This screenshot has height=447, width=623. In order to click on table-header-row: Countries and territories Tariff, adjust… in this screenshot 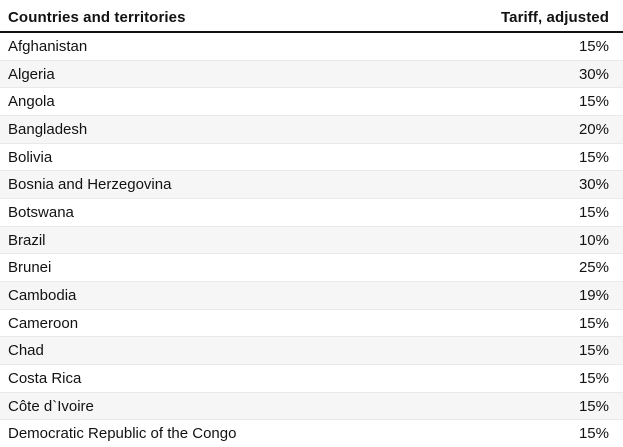, I will do `click(311, 16)`.